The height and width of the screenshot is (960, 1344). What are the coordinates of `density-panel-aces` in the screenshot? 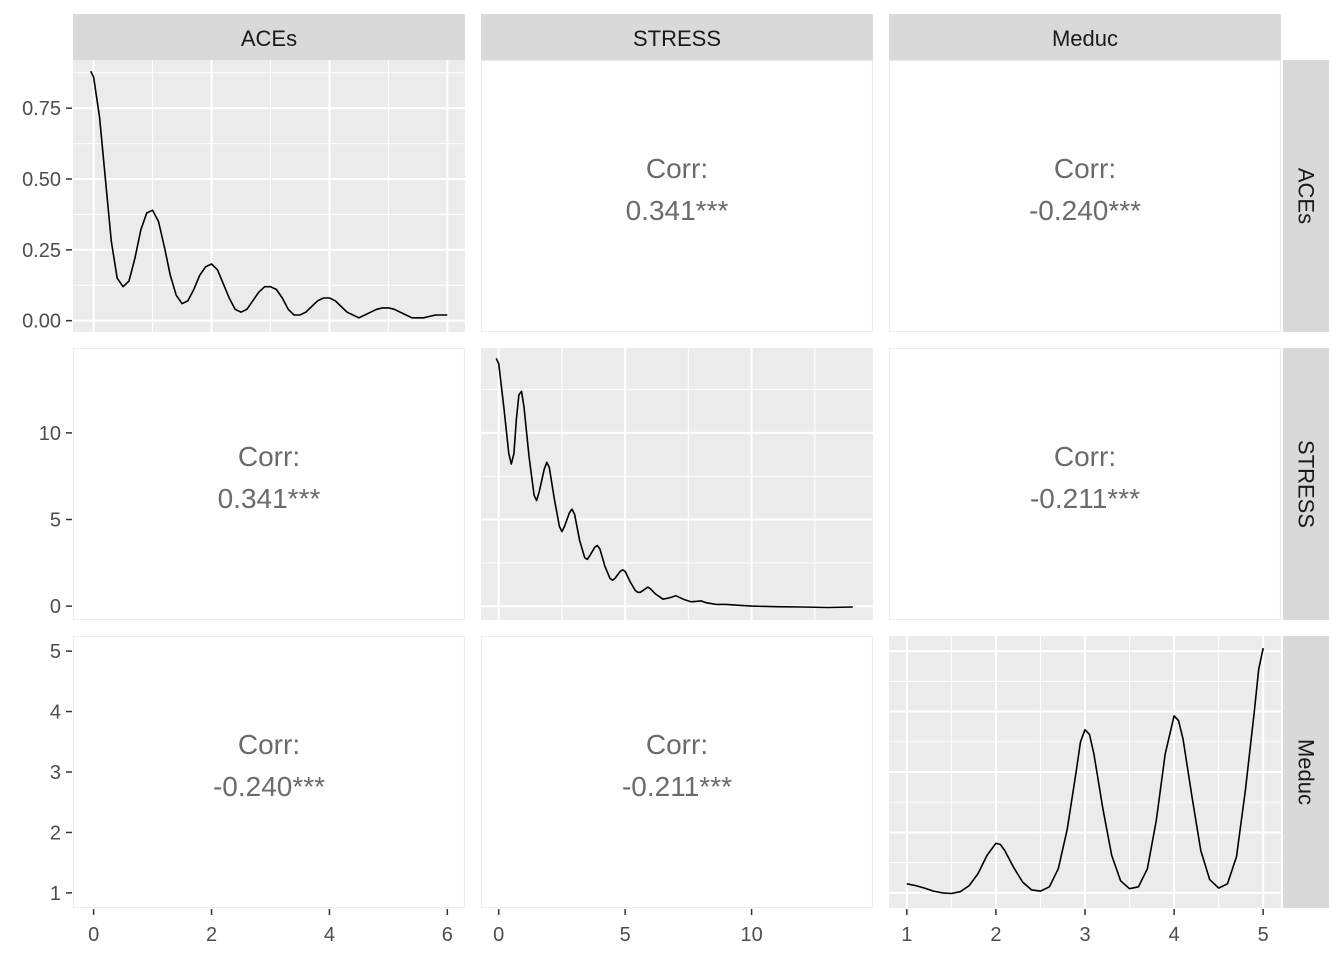 It's located at (269, 196).